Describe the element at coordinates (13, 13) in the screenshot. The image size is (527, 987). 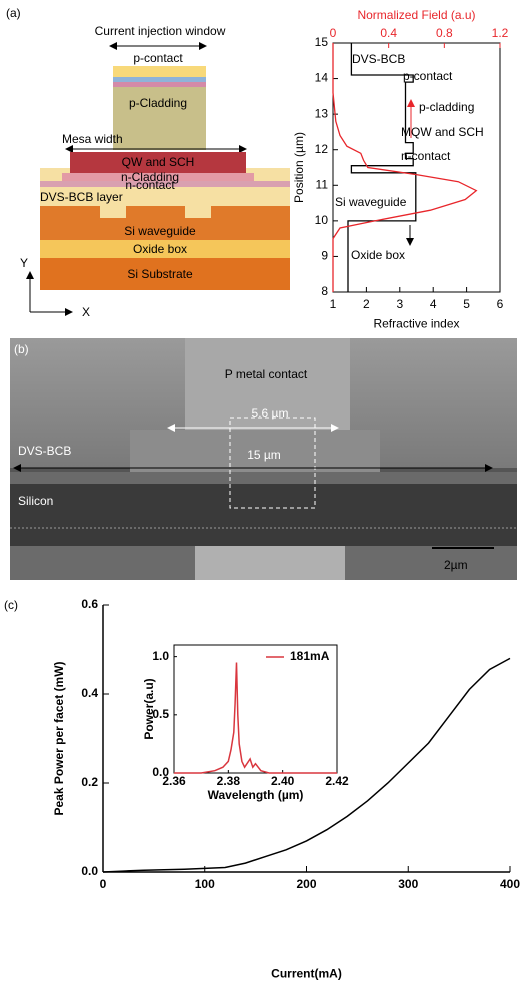
I see `panel-label: (a)` at that location.